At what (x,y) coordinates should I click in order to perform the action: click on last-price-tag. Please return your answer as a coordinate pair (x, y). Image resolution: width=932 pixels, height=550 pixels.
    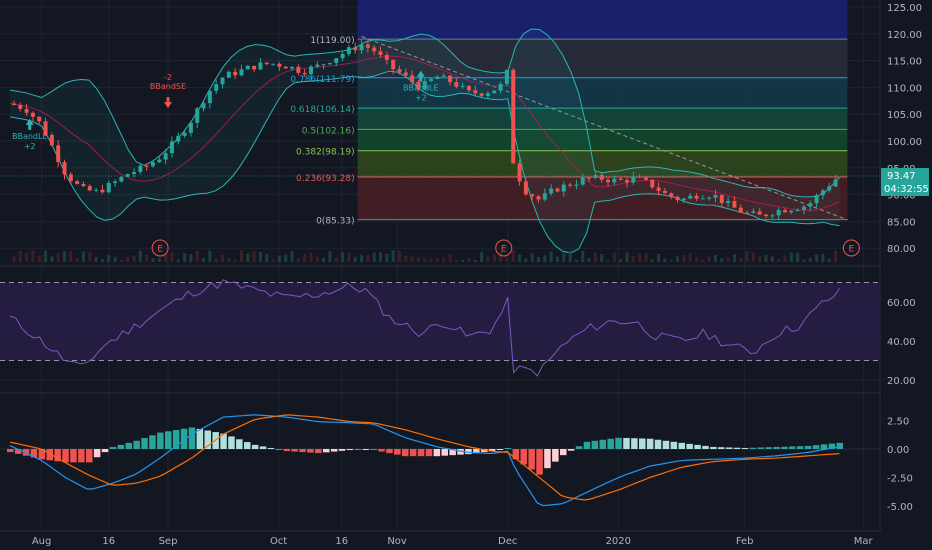
    Looking at the image, I should click on (905, 182).